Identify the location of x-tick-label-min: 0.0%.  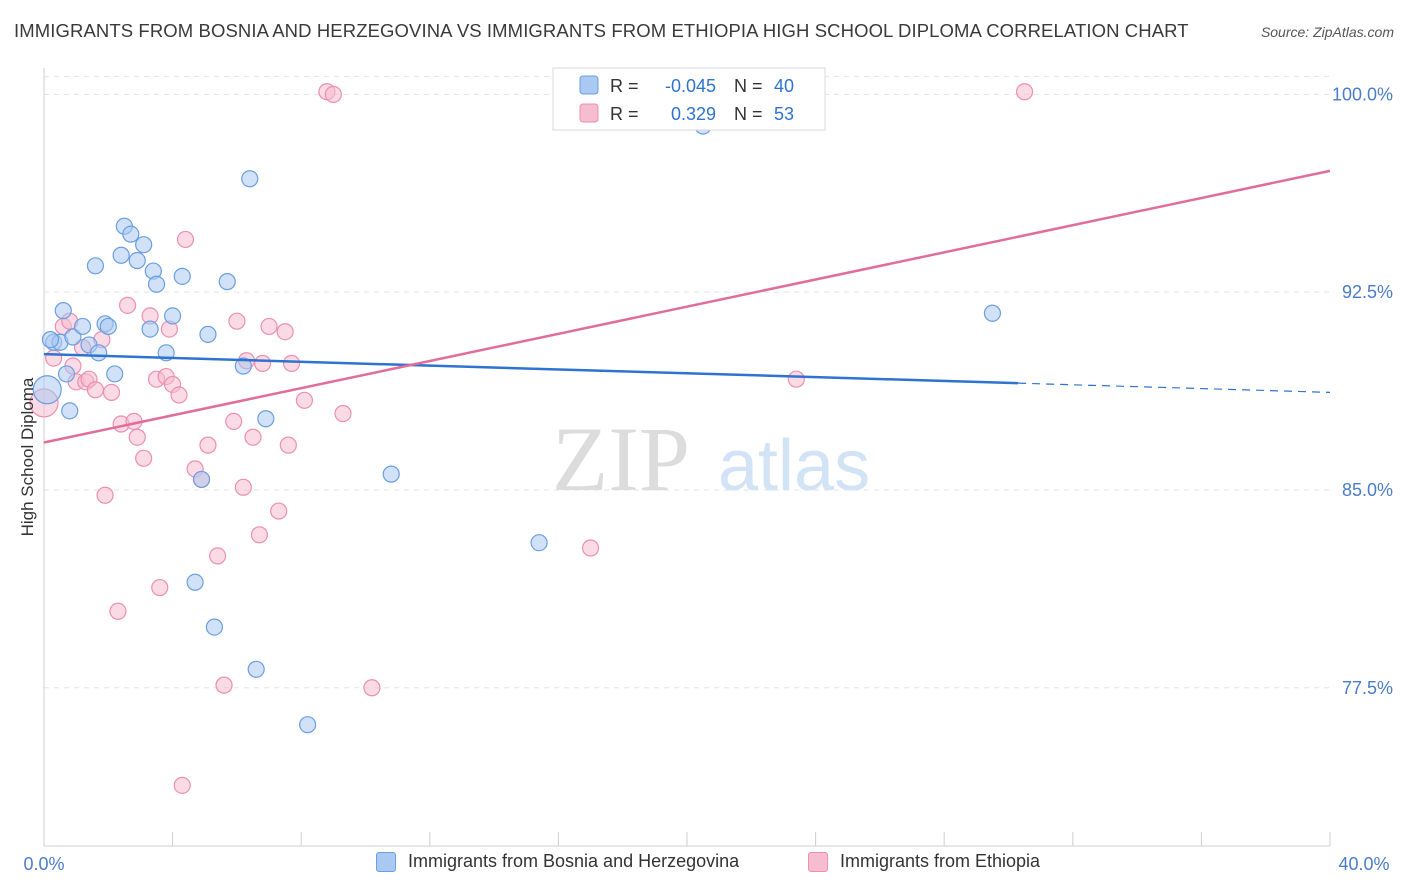
(43, 864).